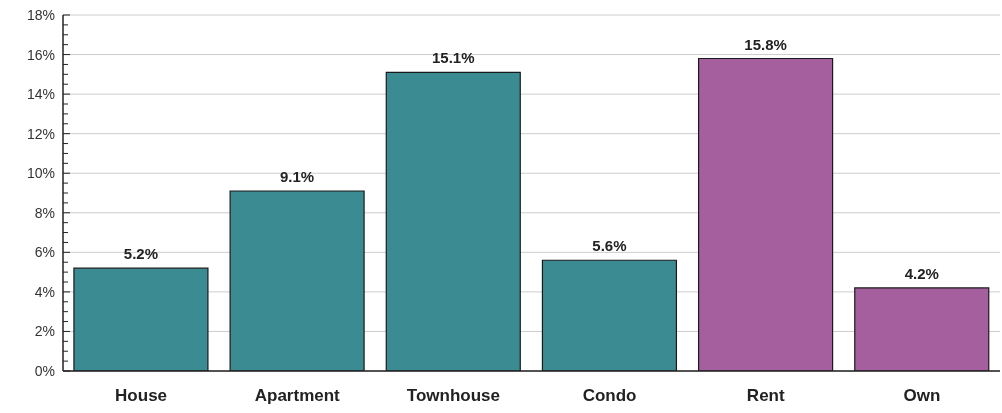 Image resolution: width=1002 pixels, height=413 pixels. Describe the element at coordinates (453, 58) in the screenshot. I see `data-label: 15.1%` at that location.